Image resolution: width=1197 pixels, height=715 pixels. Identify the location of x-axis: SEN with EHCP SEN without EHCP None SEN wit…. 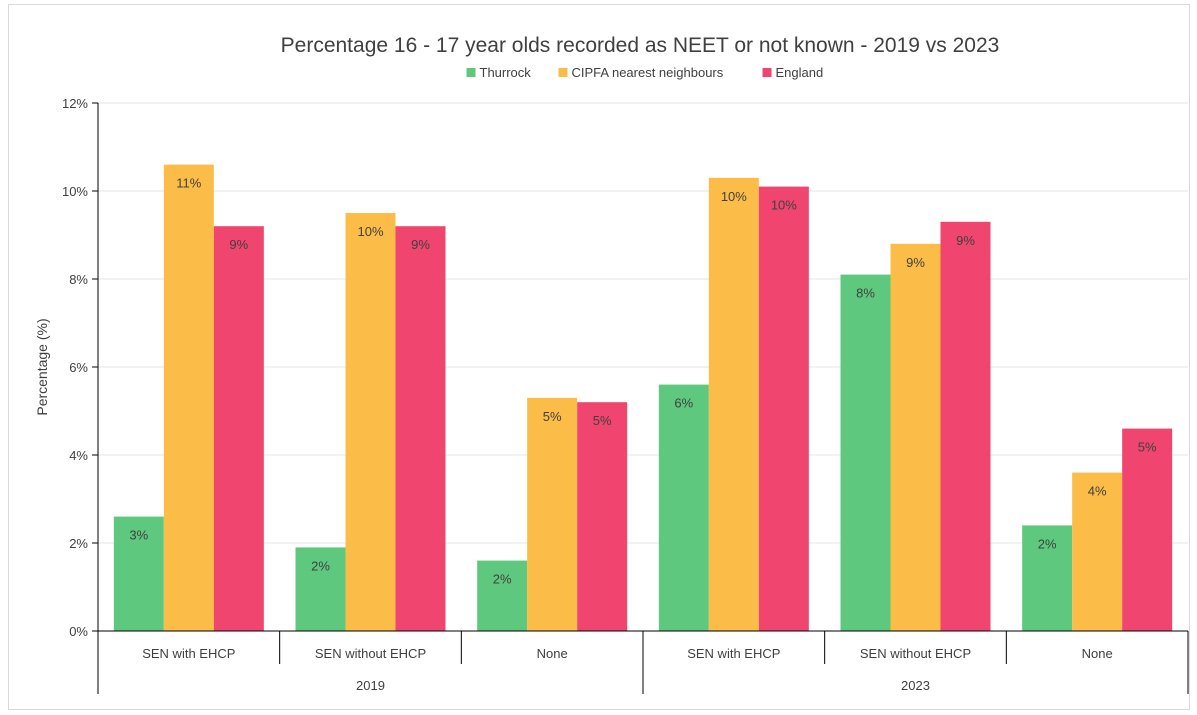
(643, 662).